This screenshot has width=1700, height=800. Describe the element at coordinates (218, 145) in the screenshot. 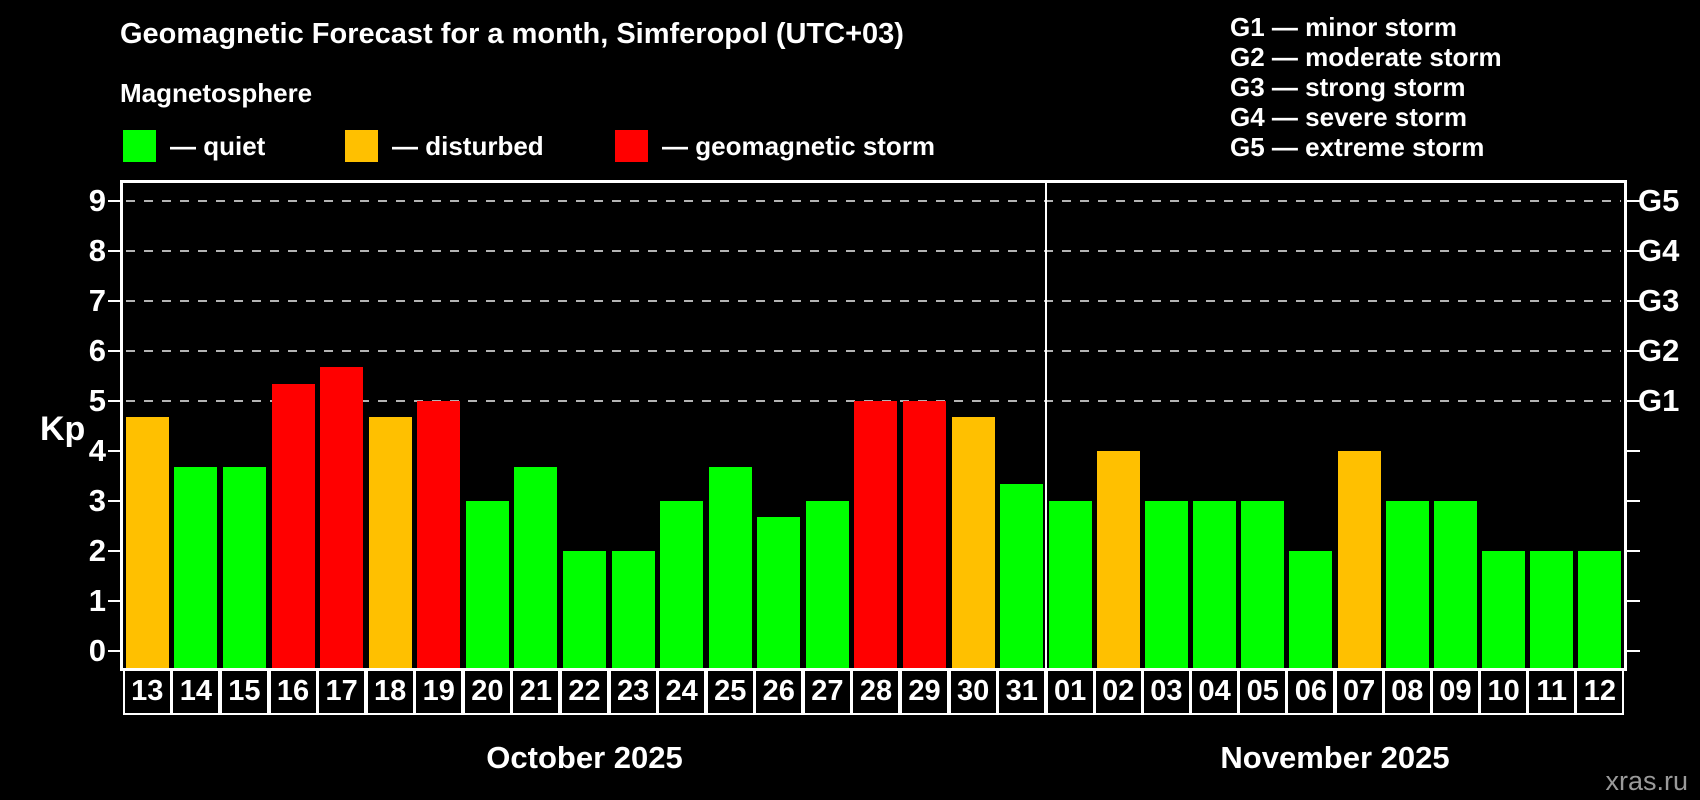

I see `legend-label-quiet: — quiet` at that location.